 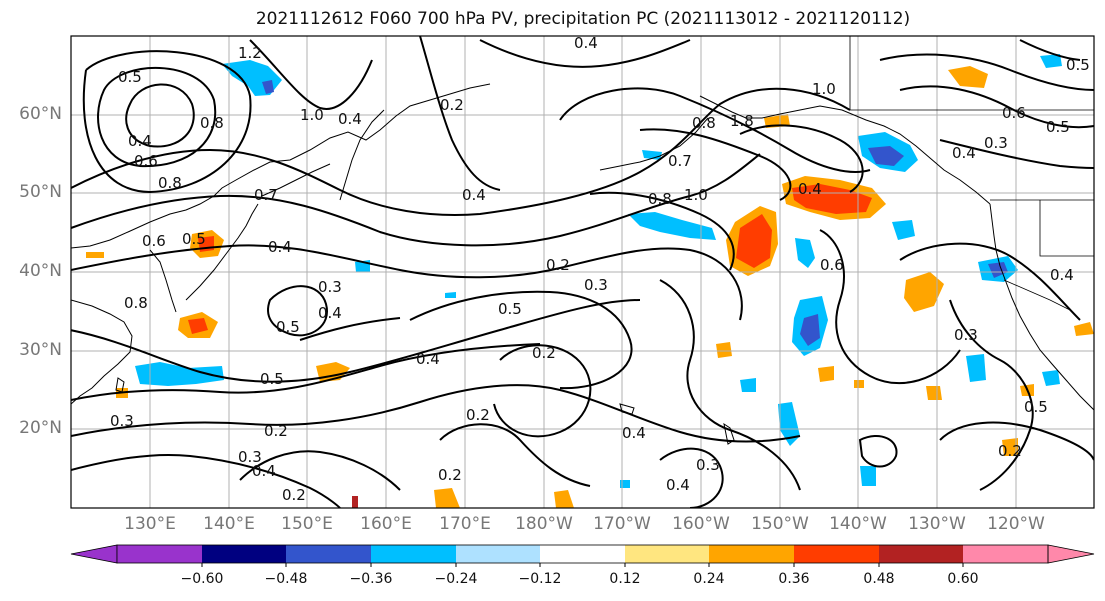 What do you see at coordinates (540, 579) in the screenshot?
I see `colorbar-tick-label: −0.12` at bounding box center [540, 579].